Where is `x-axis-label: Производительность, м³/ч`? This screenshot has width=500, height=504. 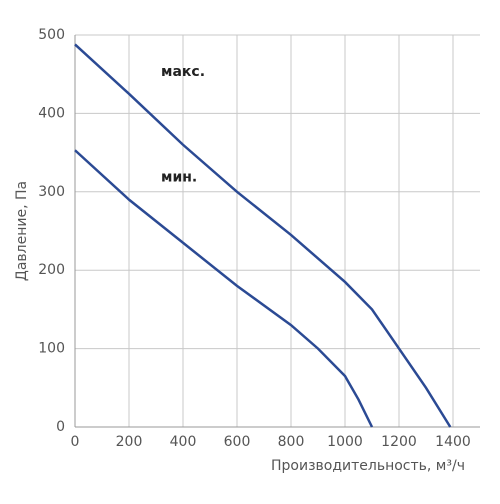 x-axis-label: Производительность, м³/ч is located at coordinates (368, 466).